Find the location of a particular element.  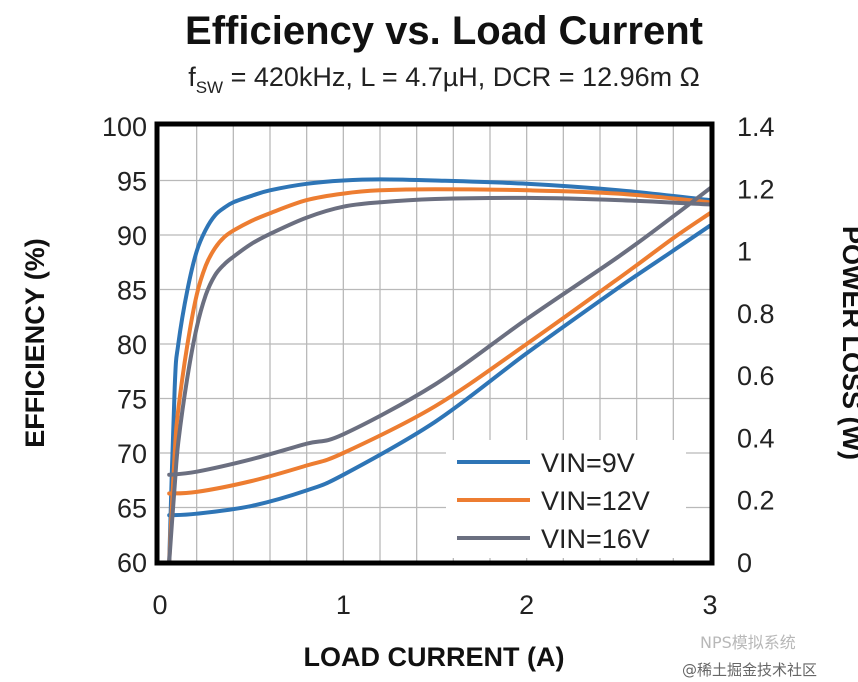

y-left-tick-label: 75 is located at coordinates (132, 400).